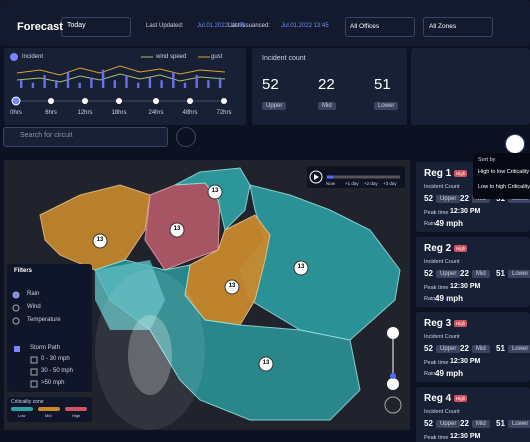  Describe the element at coordinates (393, 376) in the screenshot. I see `zoom-handle` at that location.